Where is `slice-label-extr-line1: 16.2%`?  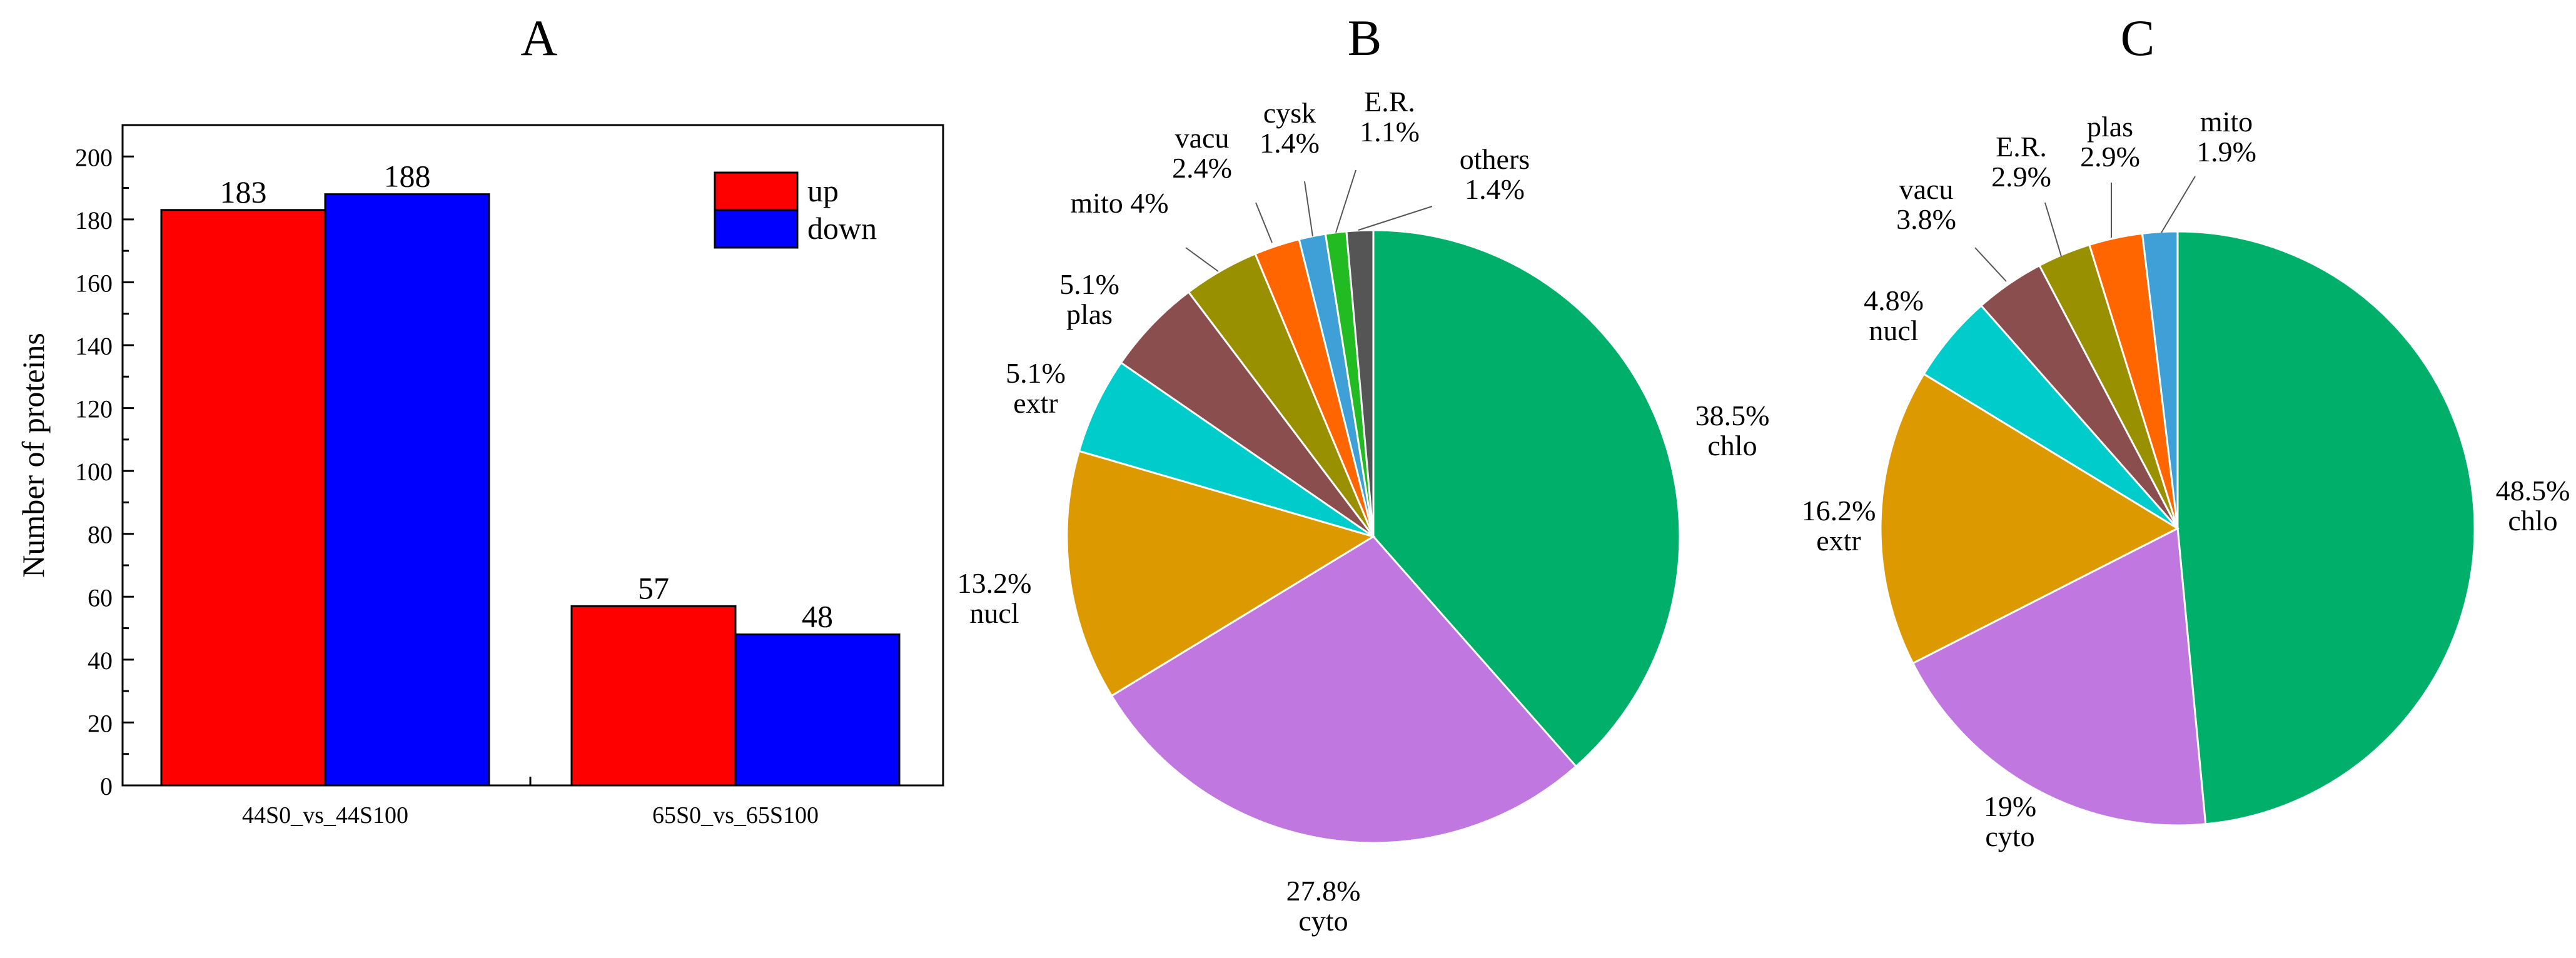 slice-label-extr-line1: 16.2% is located at coordinates (1839, 511).